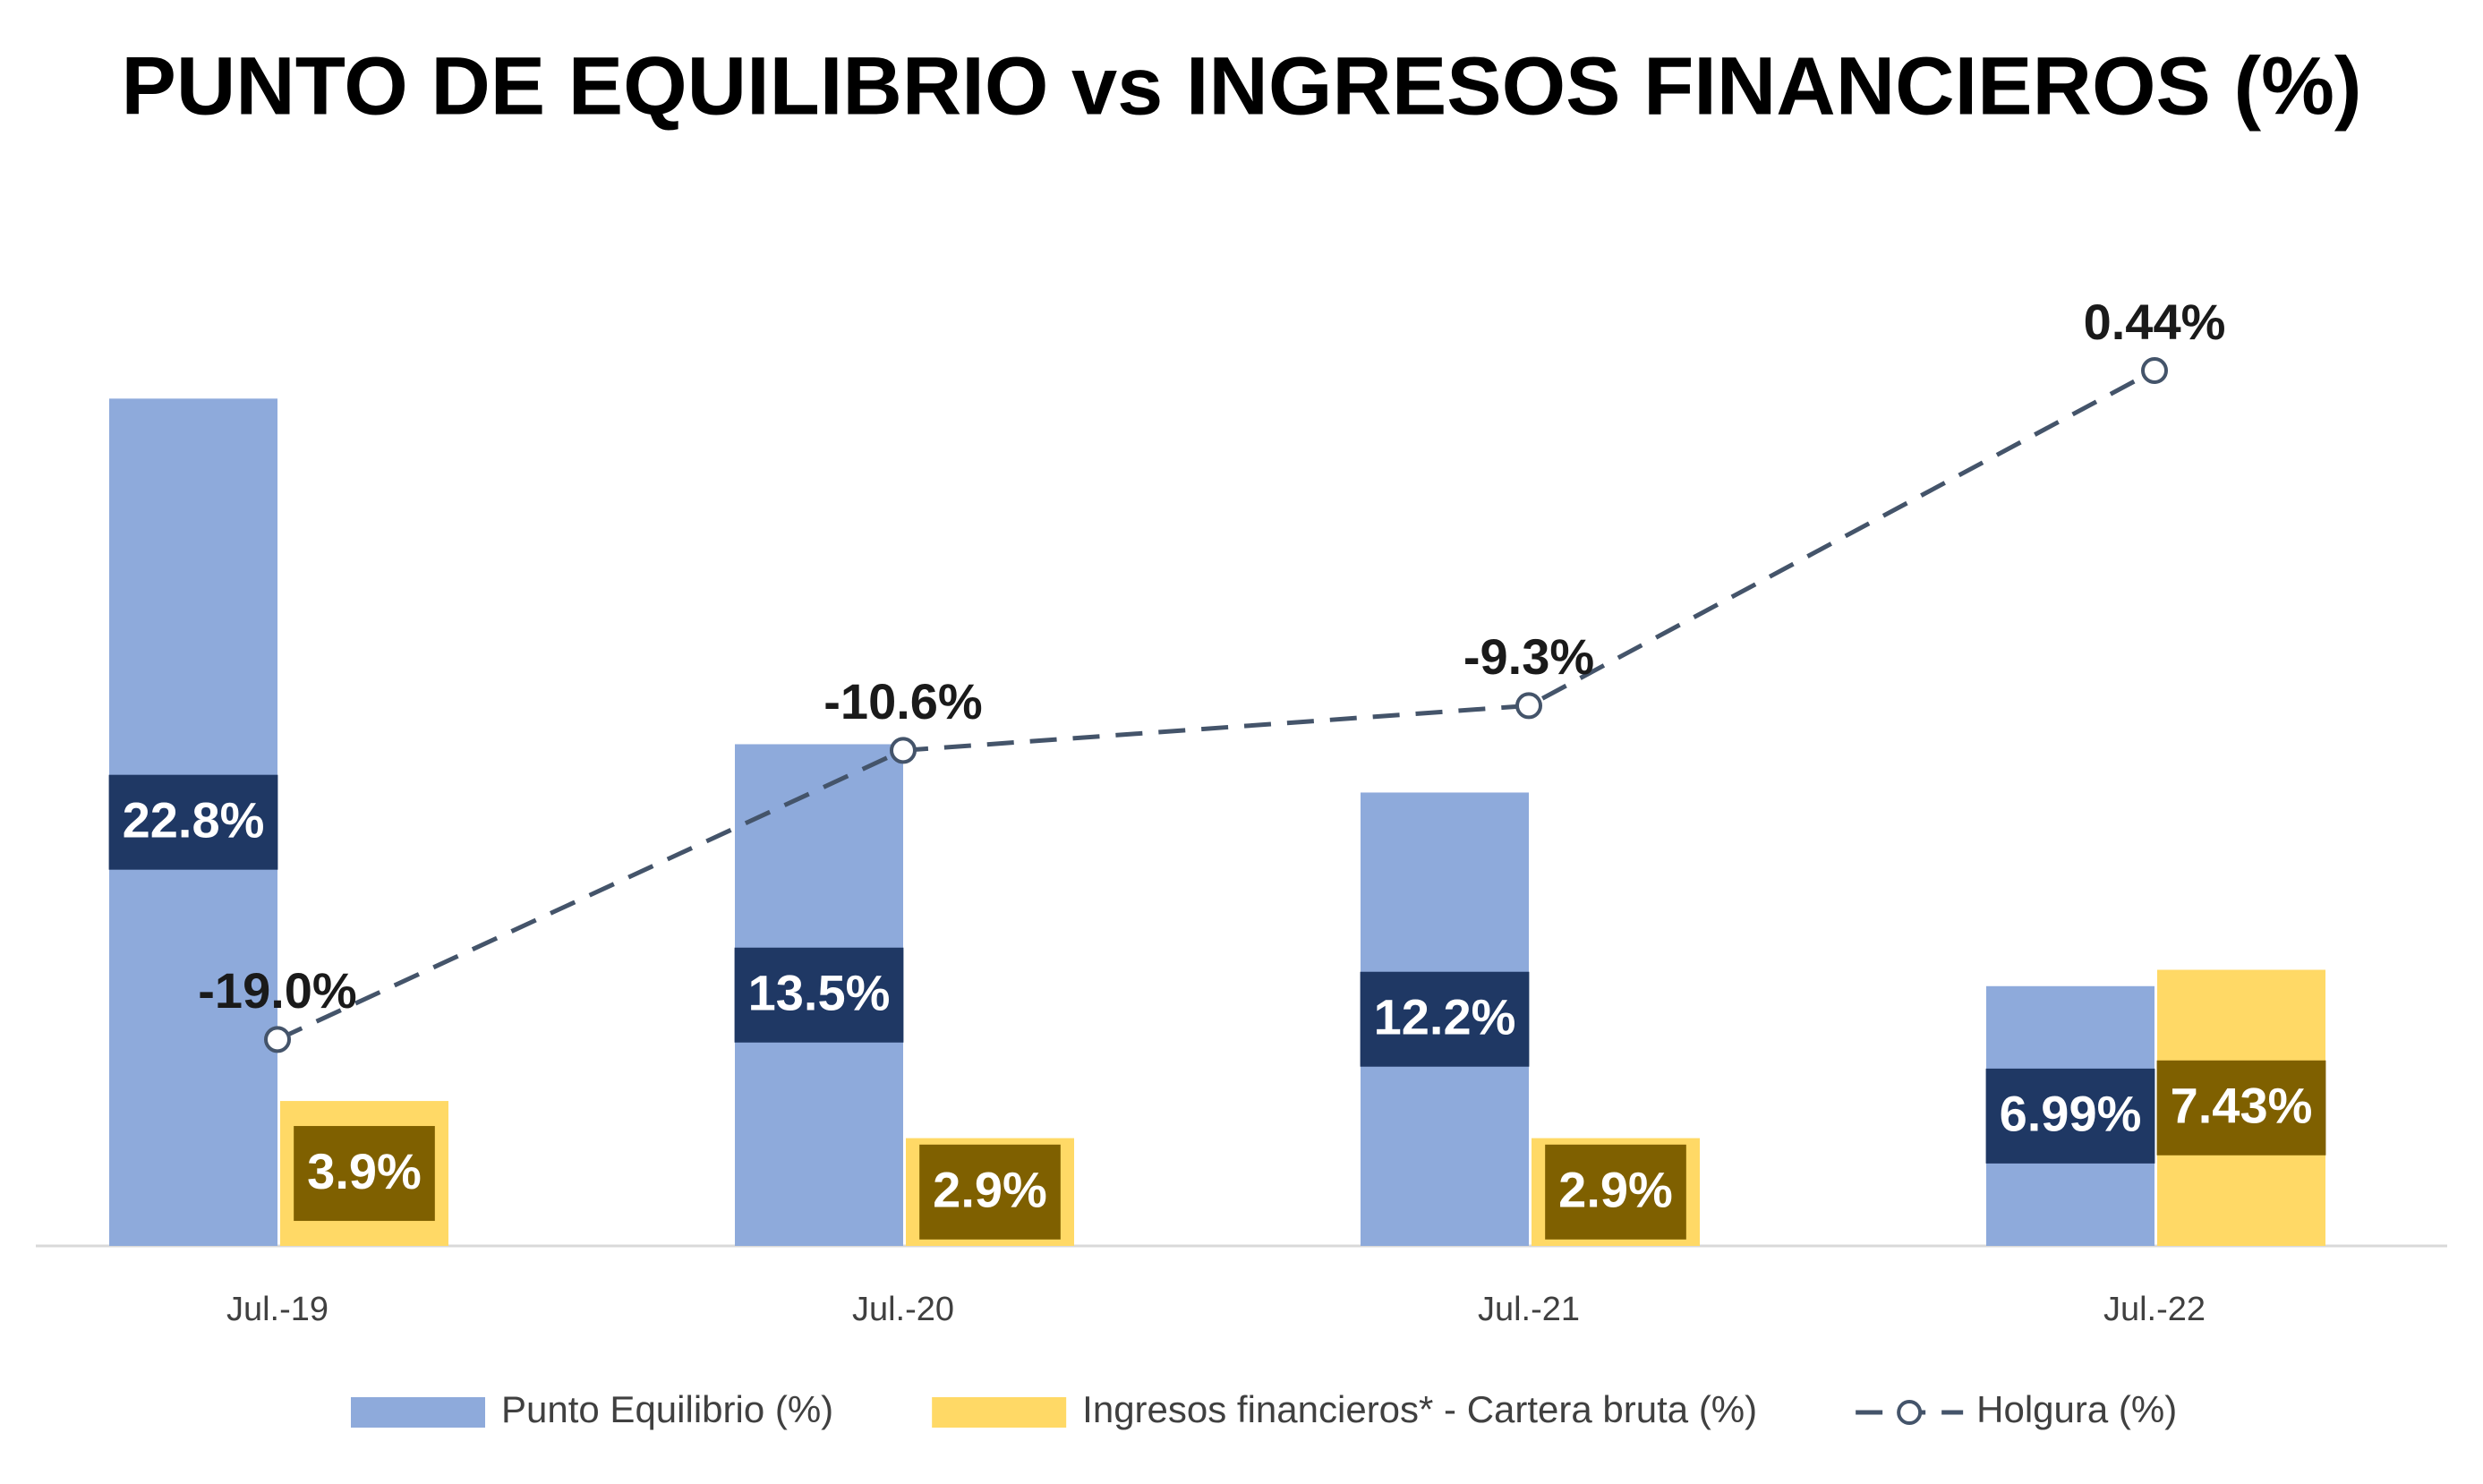  I want to click on legend-swatch-marker, so click(1910, 1412).